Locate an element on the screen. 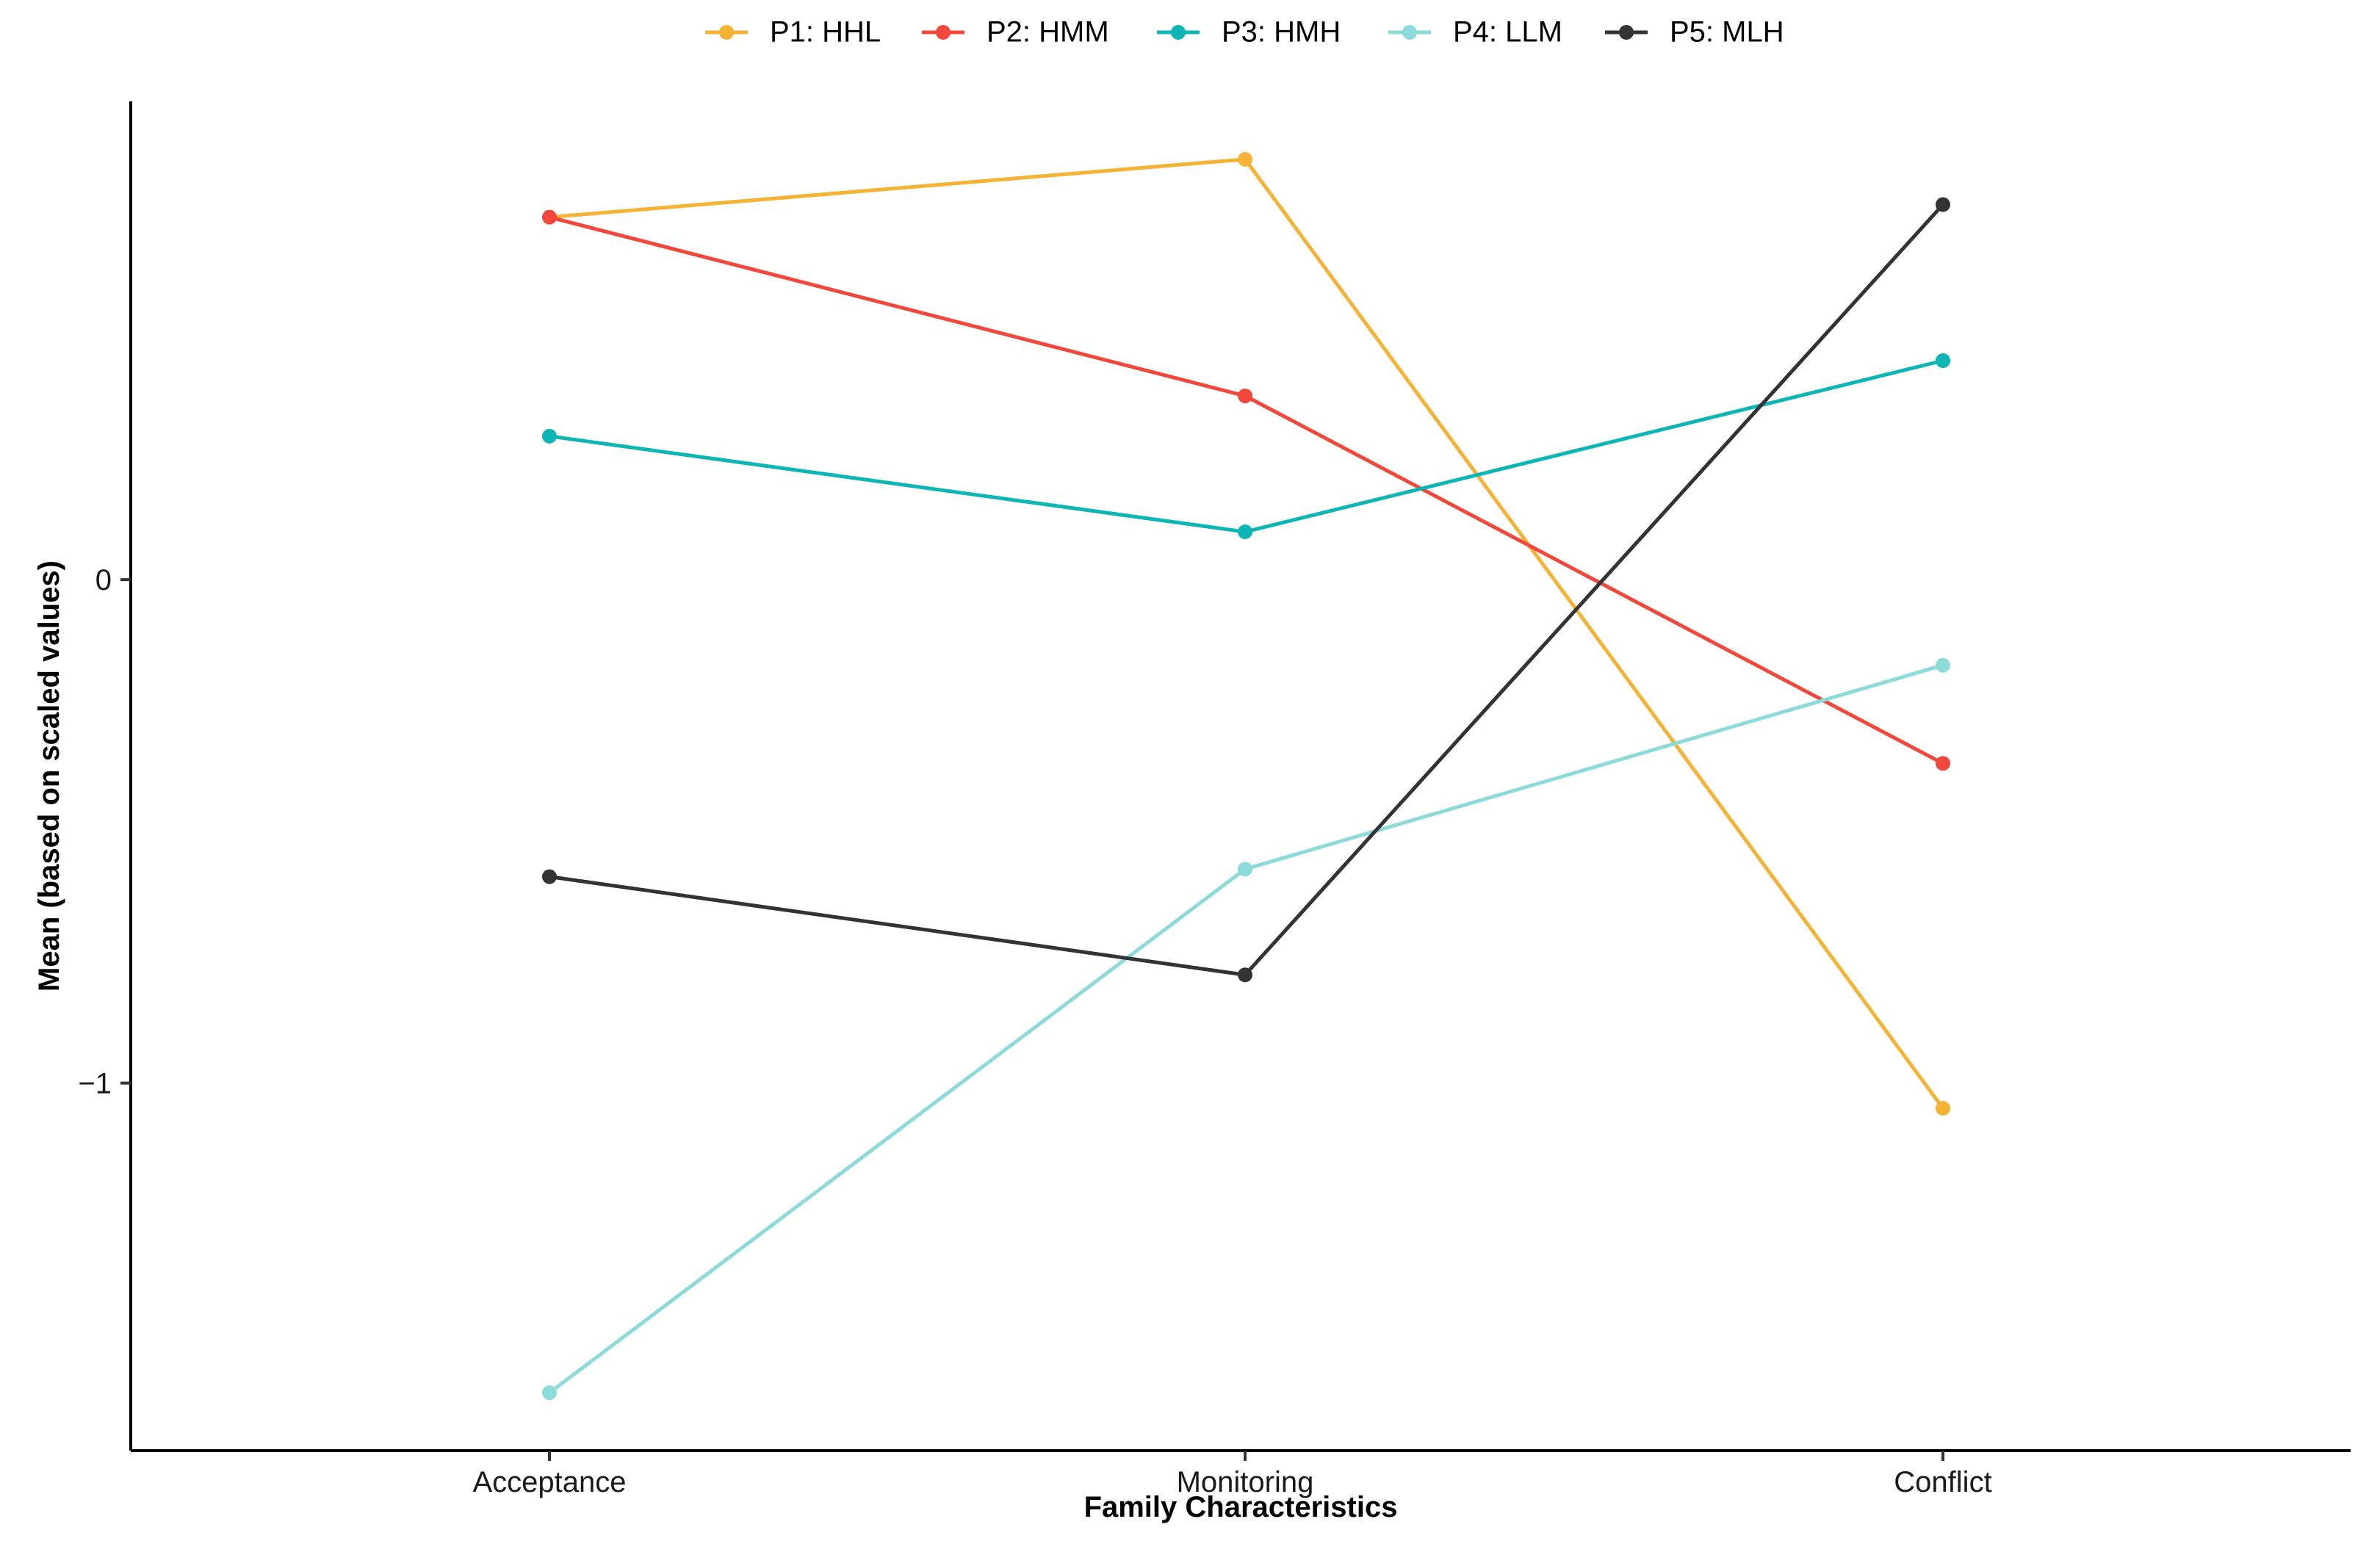 This screenshot has height=1552, width=2380. x-tick-label: Acceptance is located at coordinates (549, 1482).